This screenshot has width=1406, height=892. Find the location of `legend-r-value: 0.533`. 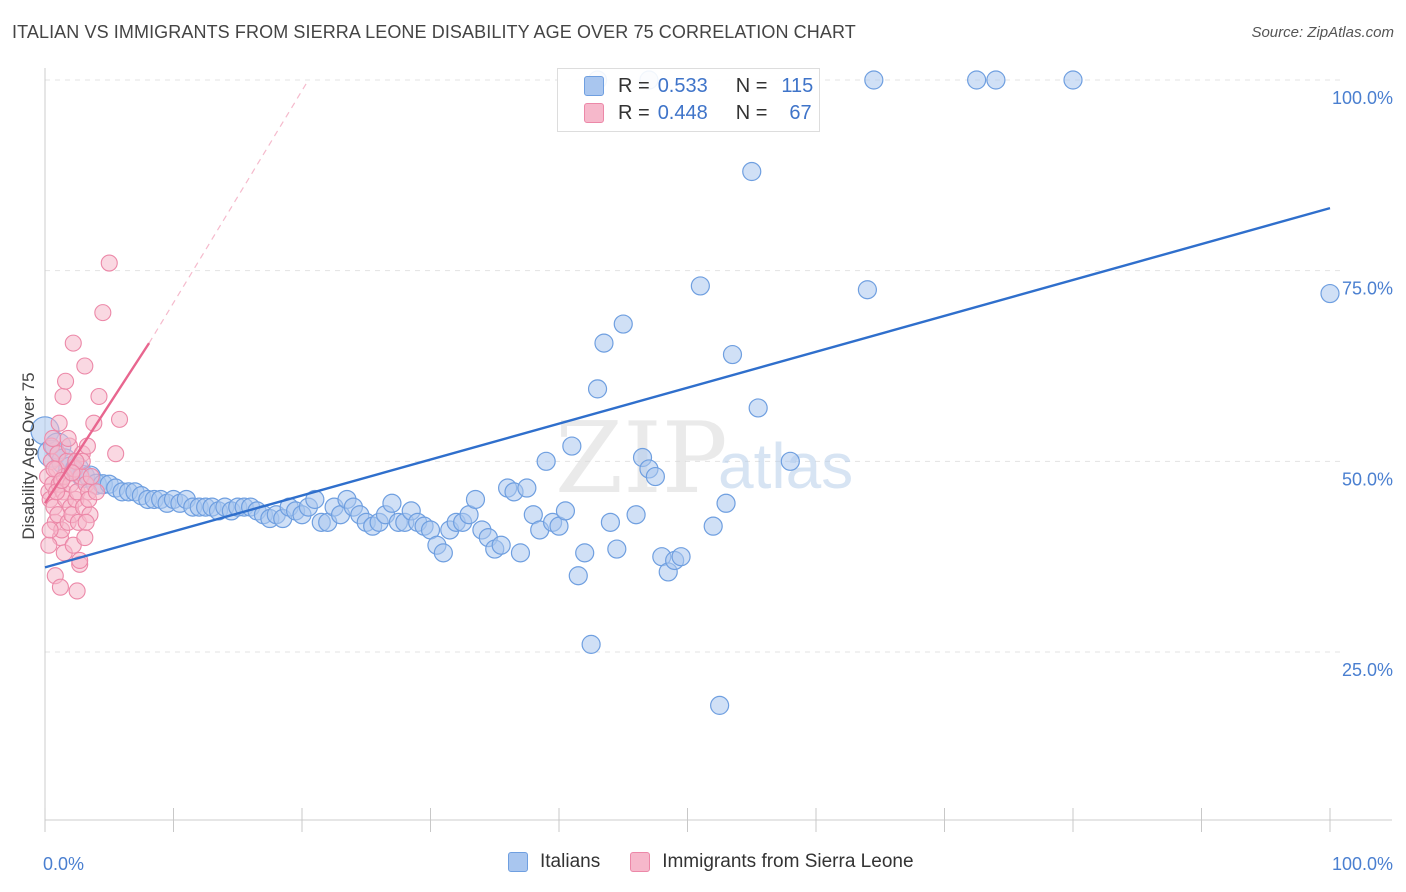

legend-r-value: 0.533 is located at coordinates (682, 85).